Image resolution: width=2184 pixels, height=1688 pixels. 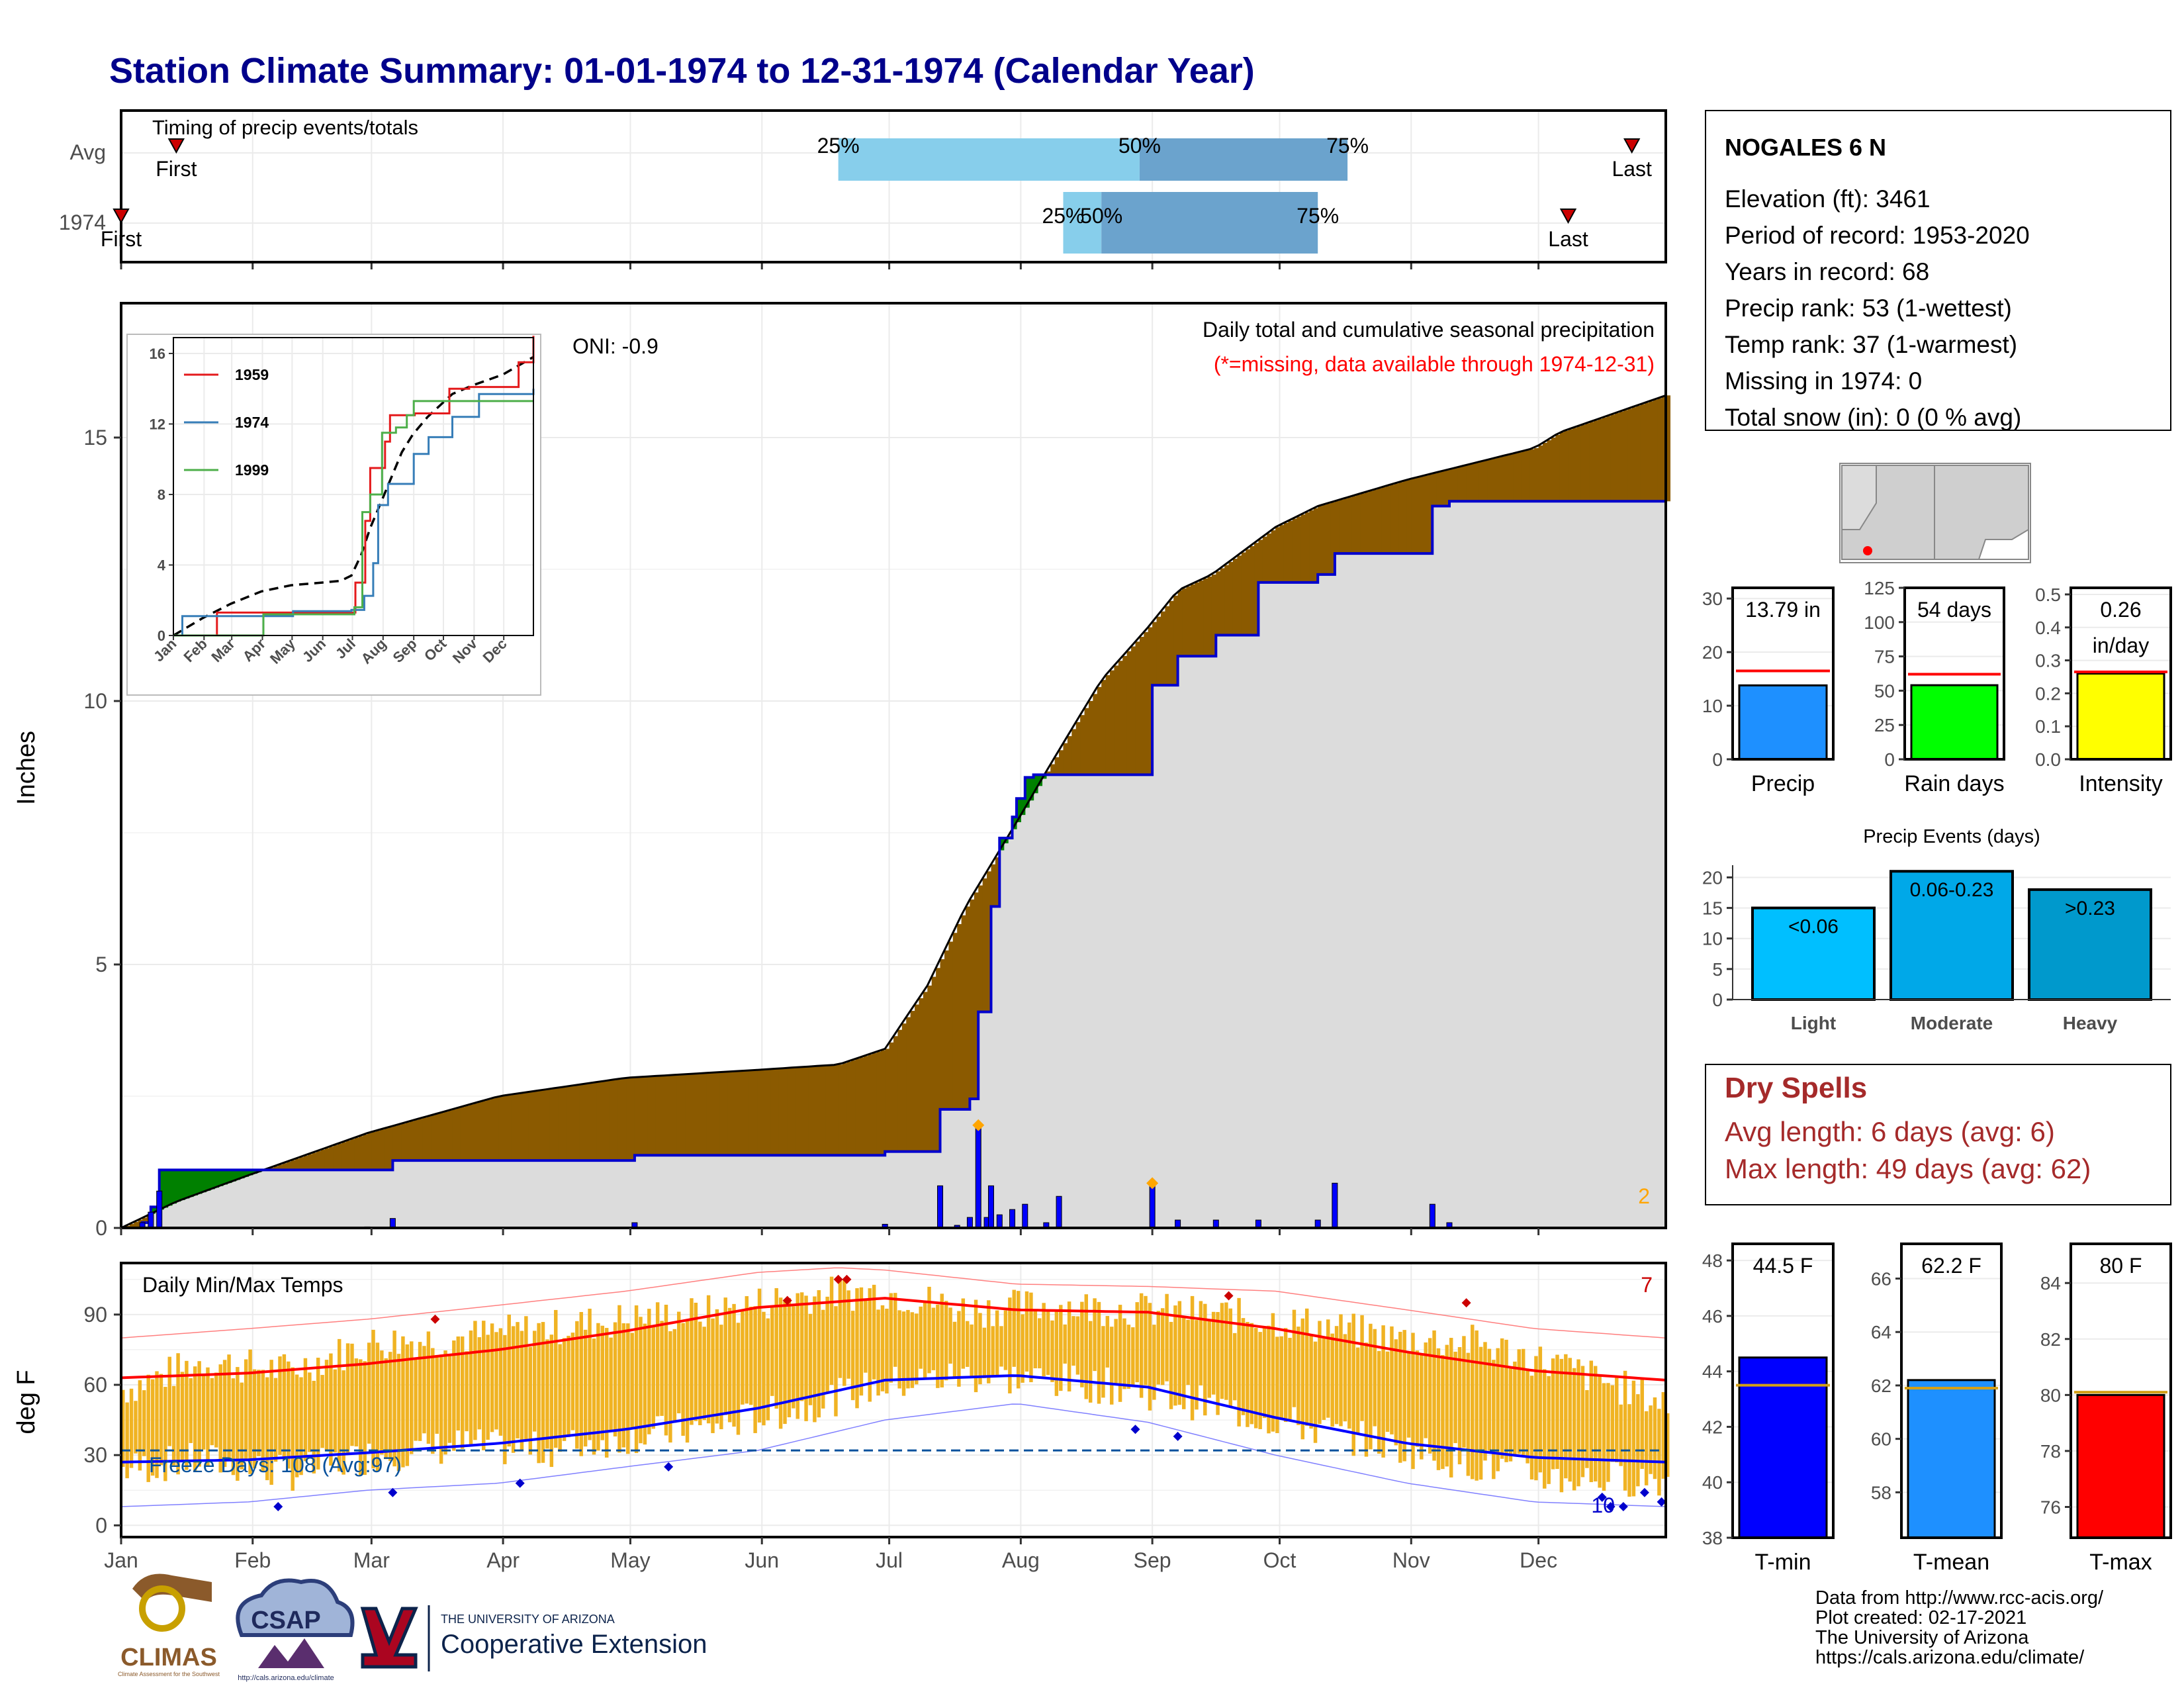 What do you see at coordinates (2120, 1562) in the screenshot?
I see `t-max-category-label: T-max` at bounding box center [2120, 1562].